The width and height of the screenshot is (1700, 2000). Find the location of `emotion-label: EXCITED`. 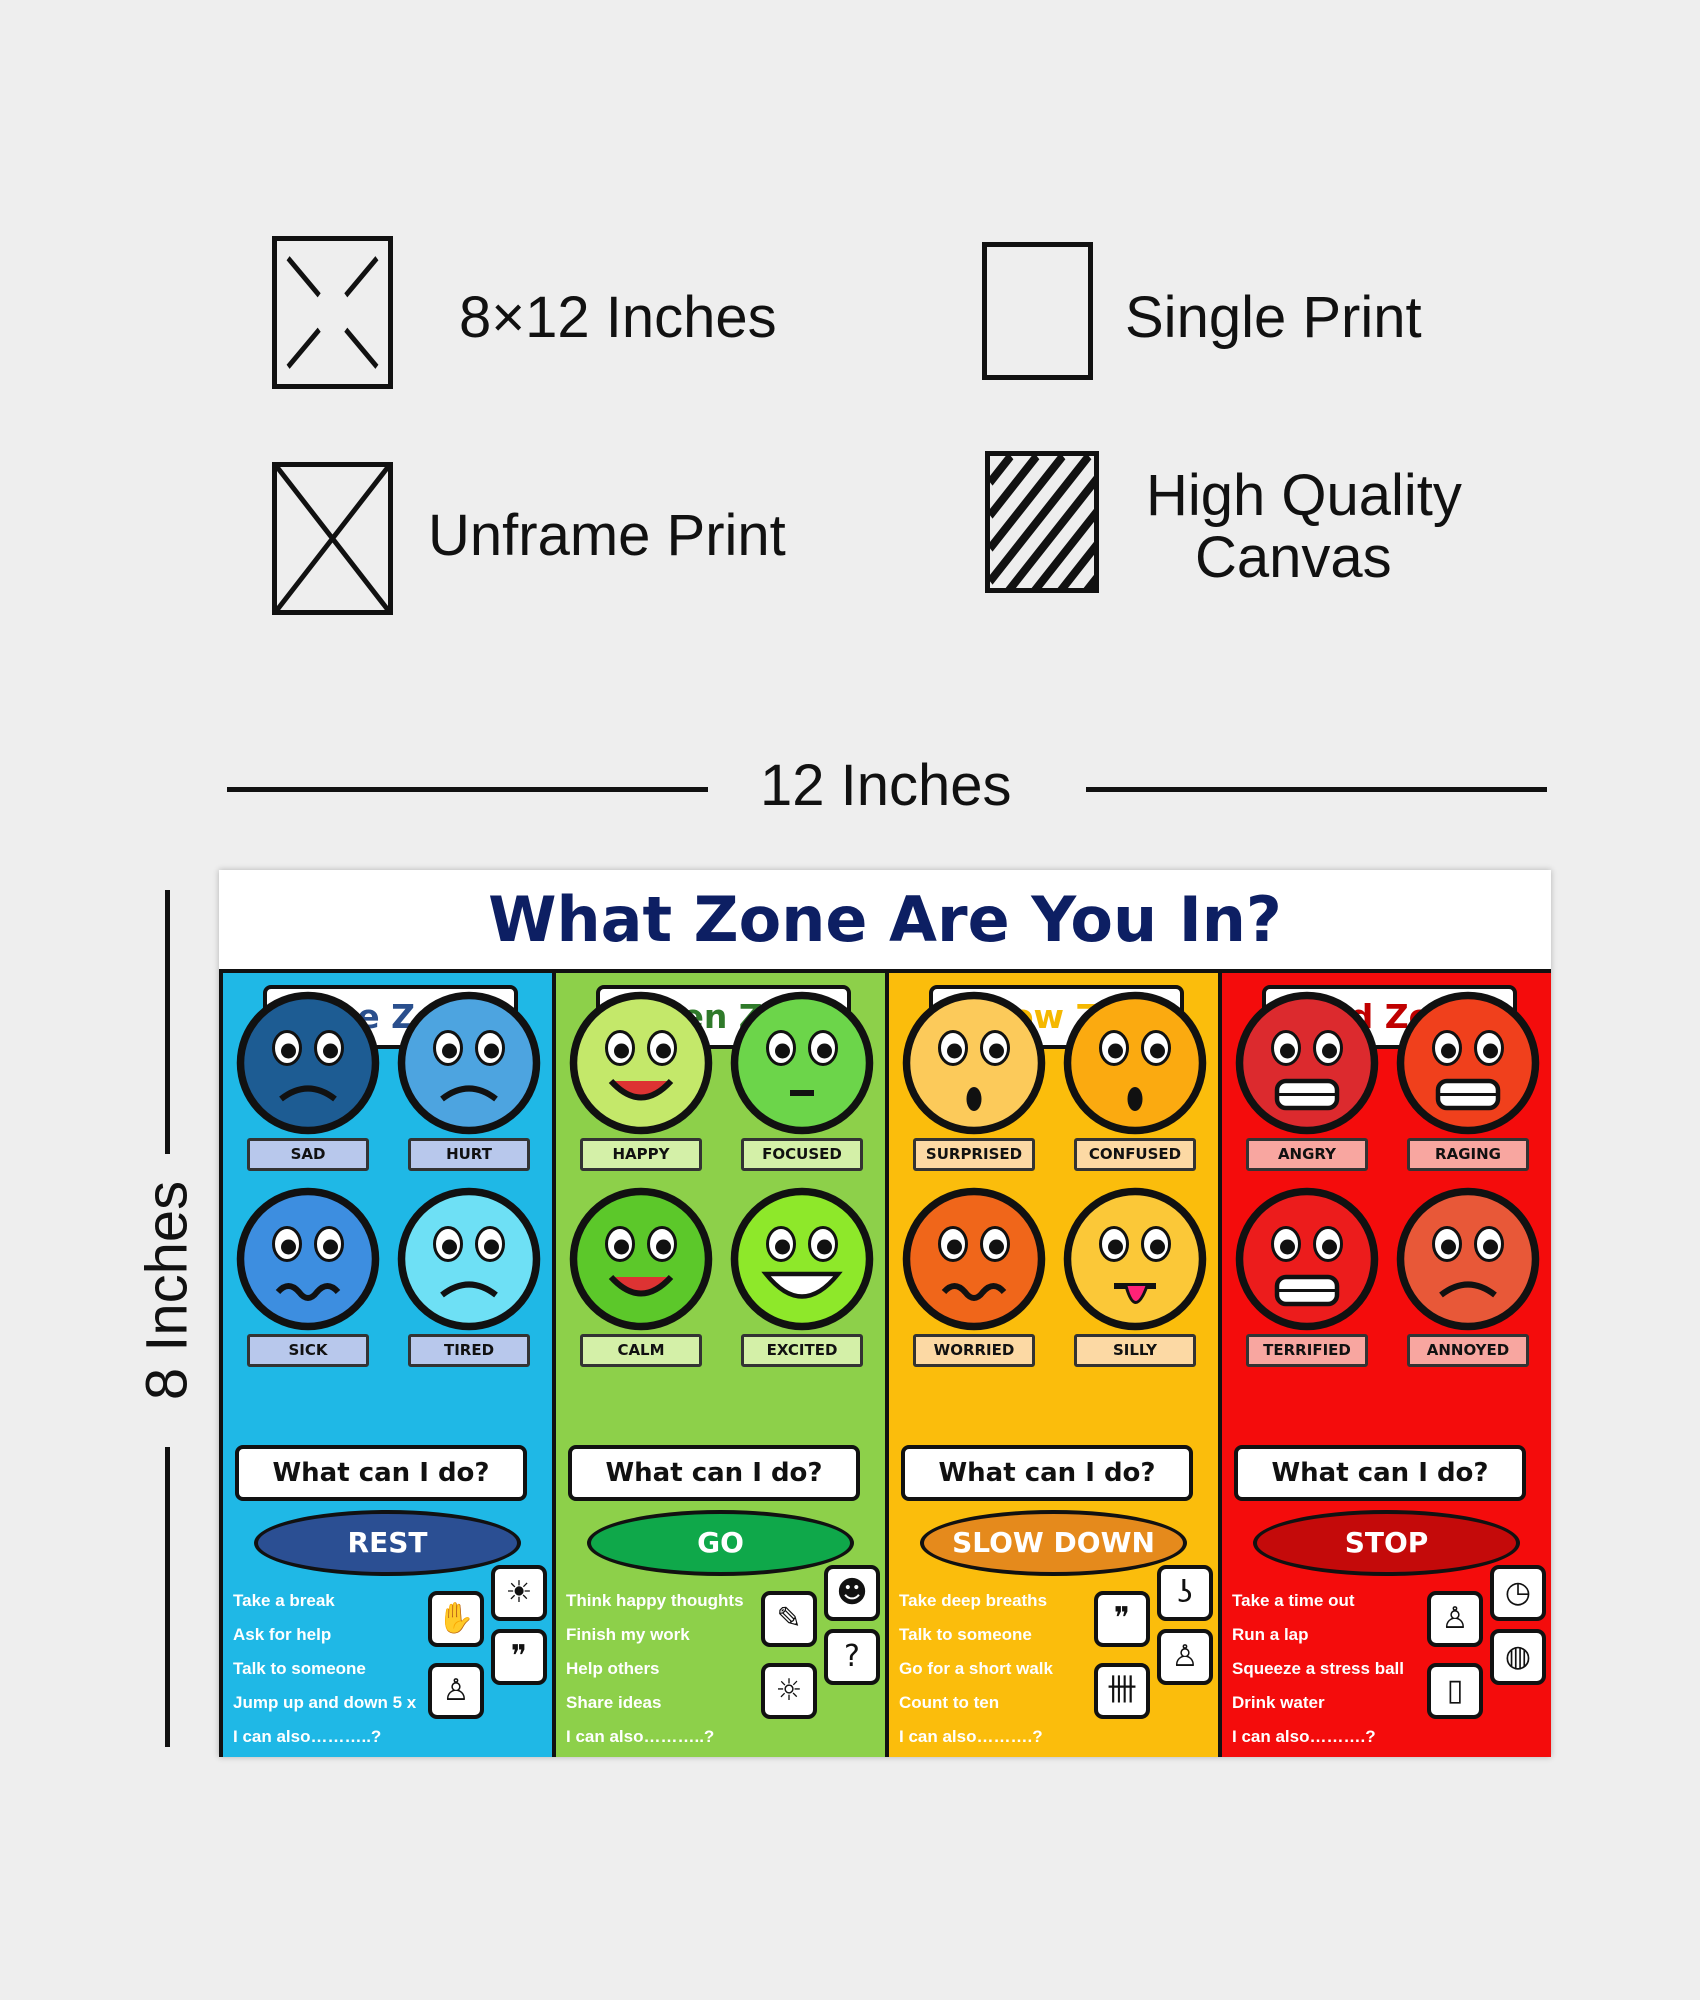

emotion-label: EXCITED is located at coordinates (802, 1350).